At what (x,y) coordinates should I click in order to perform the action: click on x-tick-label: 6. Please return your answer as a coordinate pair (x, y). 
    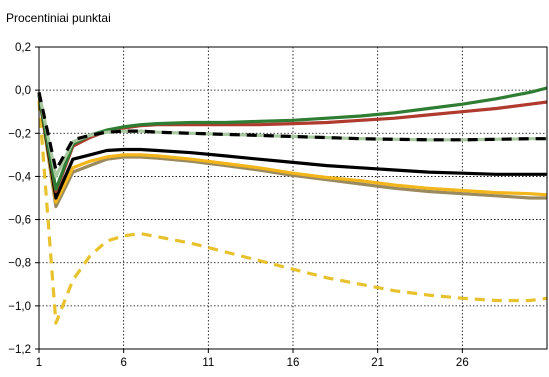
    Looking at the image, I should click on (123, 363).